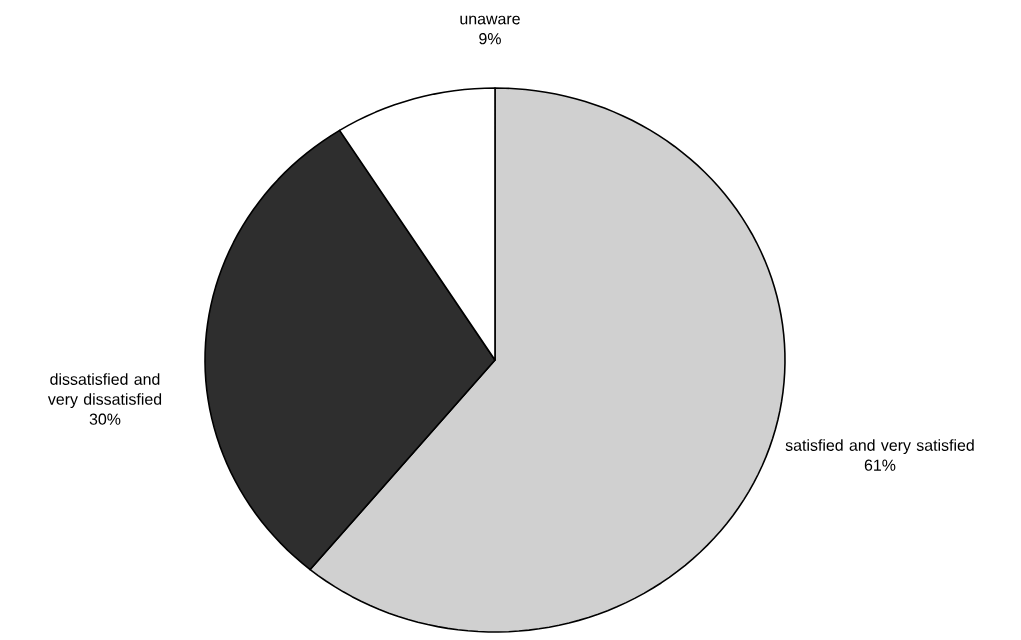 The width and height of the screenshot is (1021, 640). Describe the element at coordinates (879, 447) in the screenshot. I see `slice-label: satisfied and very satisfied` at that location.